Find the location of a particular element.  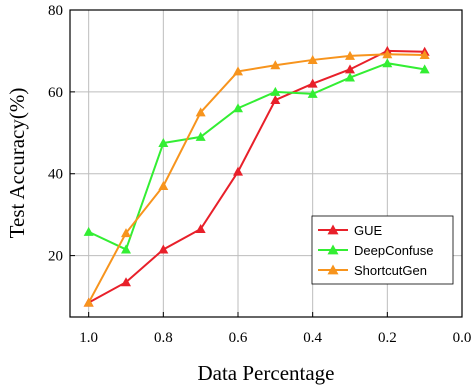

x-axis-label: Data Percentage is located at coordinates (265, 373).